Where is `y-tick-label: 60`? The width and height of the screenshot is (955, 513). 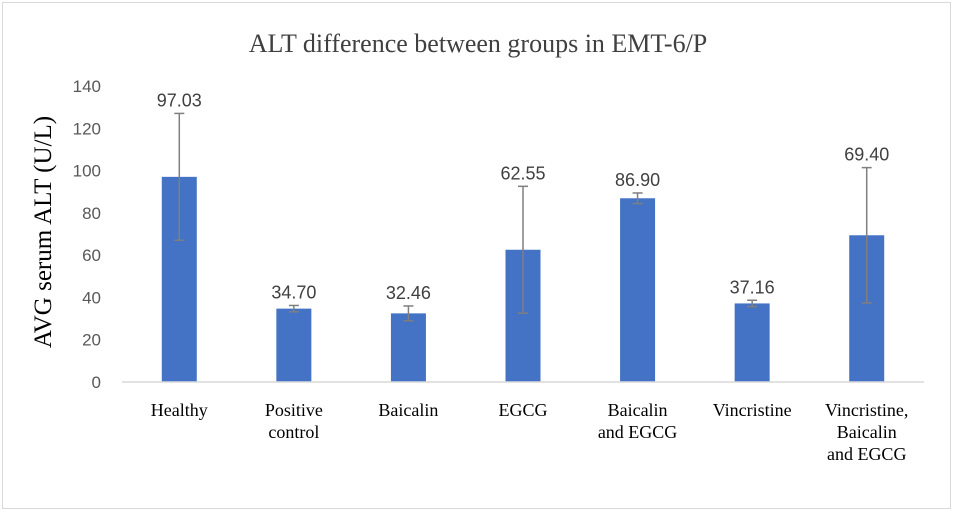 y-tick-label: 60 is located at coordinates (91, 255).